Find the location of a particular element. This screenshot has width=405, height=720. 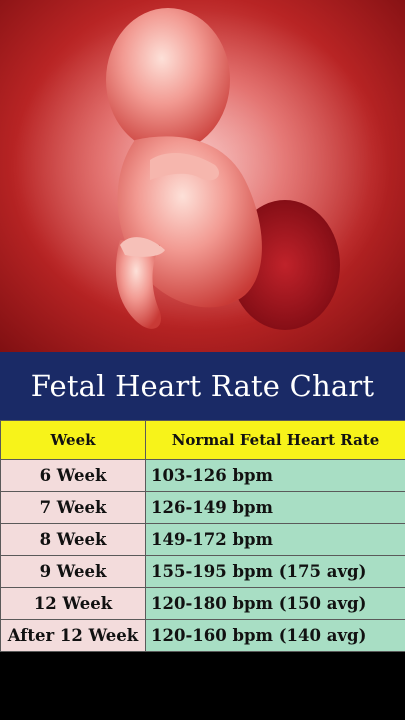

rate-cell: 155-195 bpm (175 avg) is located at coordinates (275, 571).